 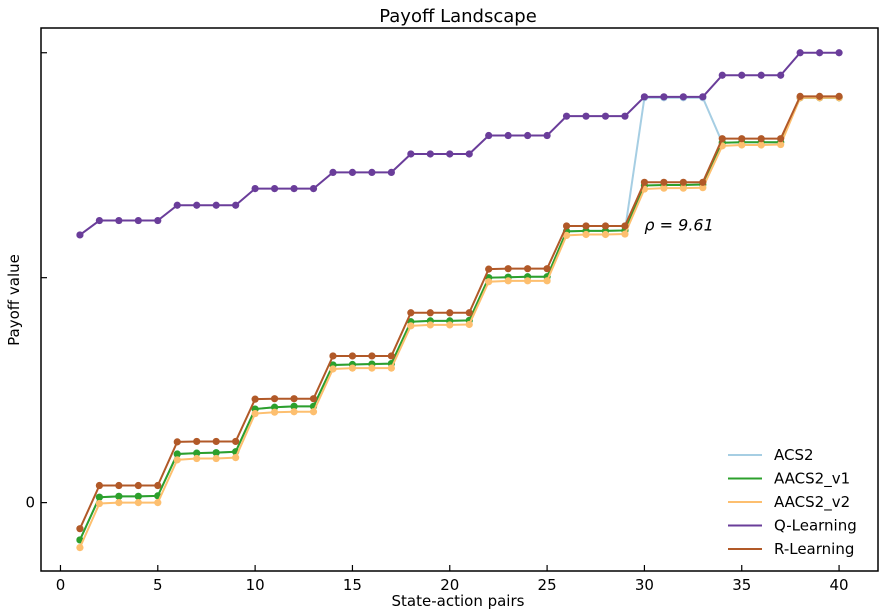 I want to click on rho-annotation: ρ = 9.61, so click(x=678, y=224).